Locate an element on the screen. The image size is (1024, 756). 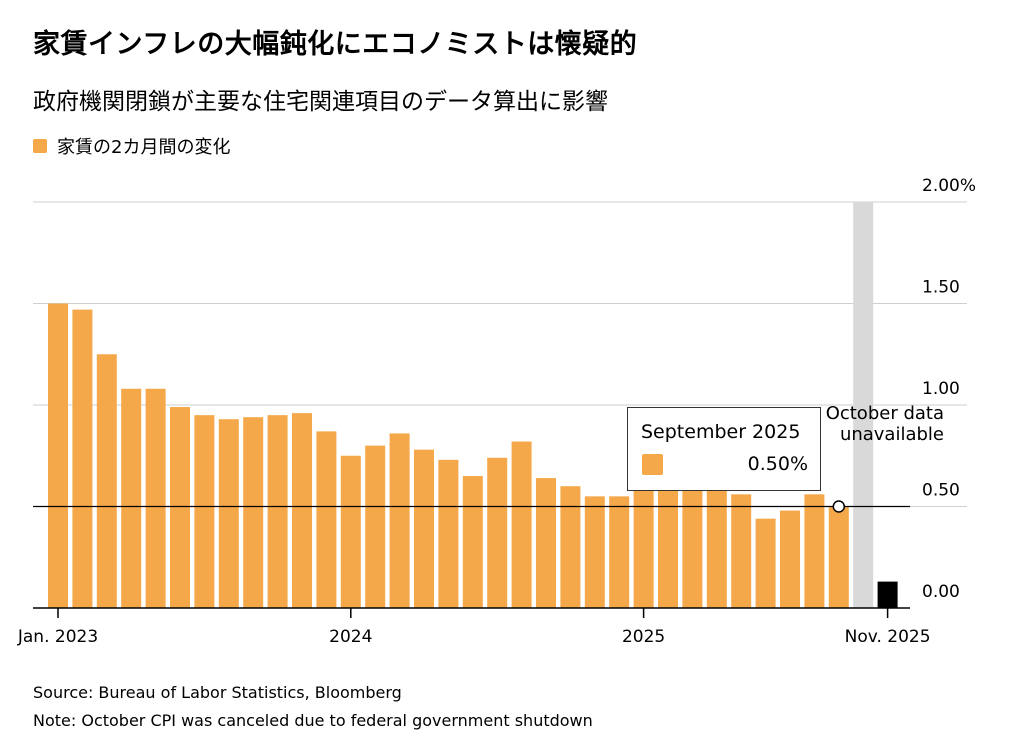
legend-label: 家賃の2カ月間の変化 is located at coordinates (144, 147).